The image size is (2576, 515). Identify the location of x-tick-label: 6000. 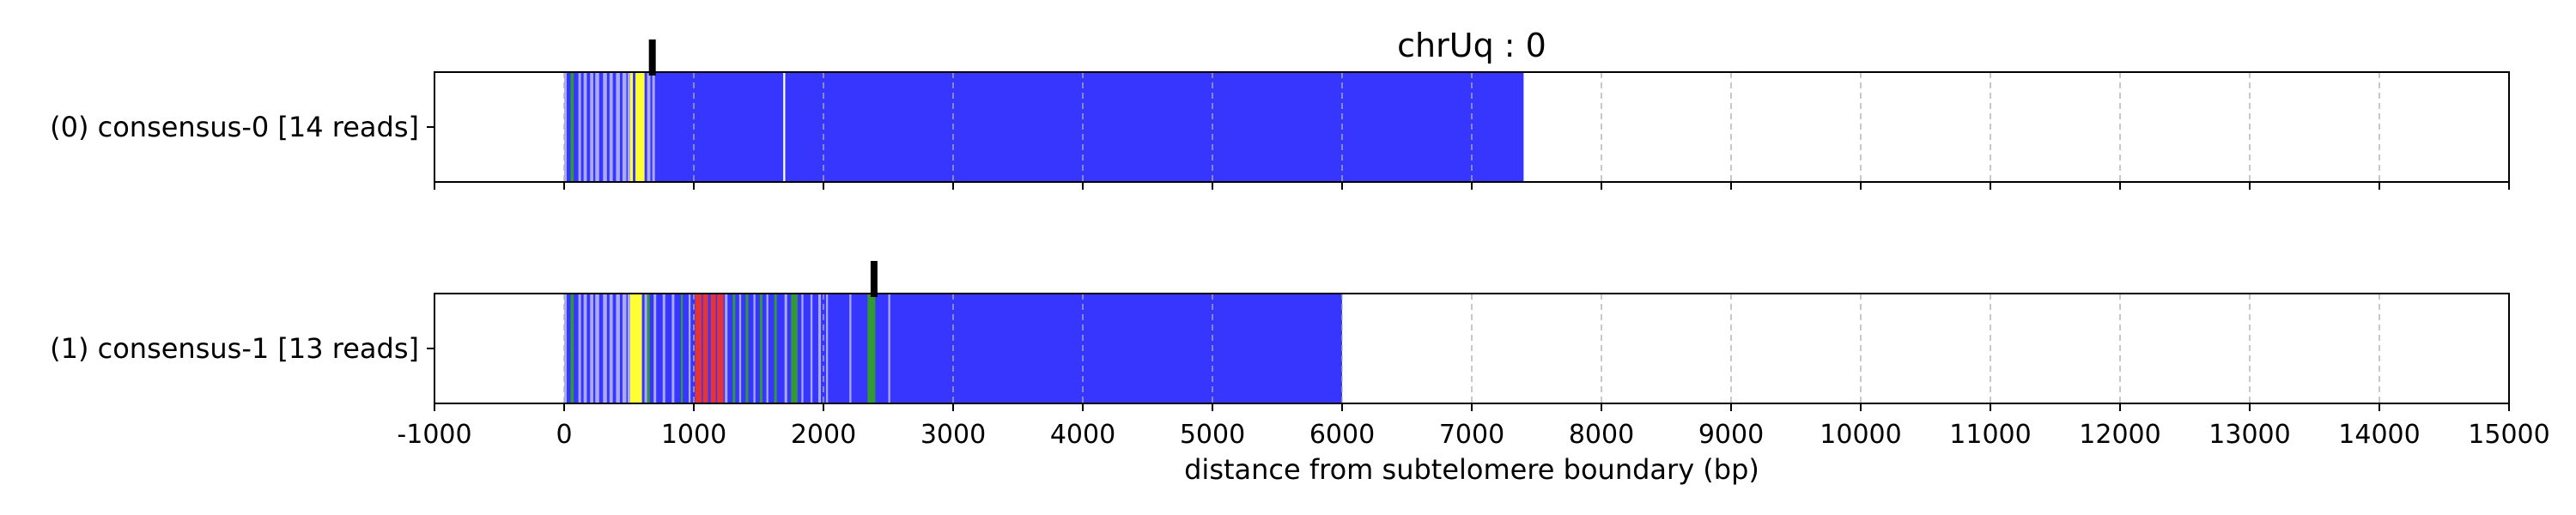
(1342, 435).